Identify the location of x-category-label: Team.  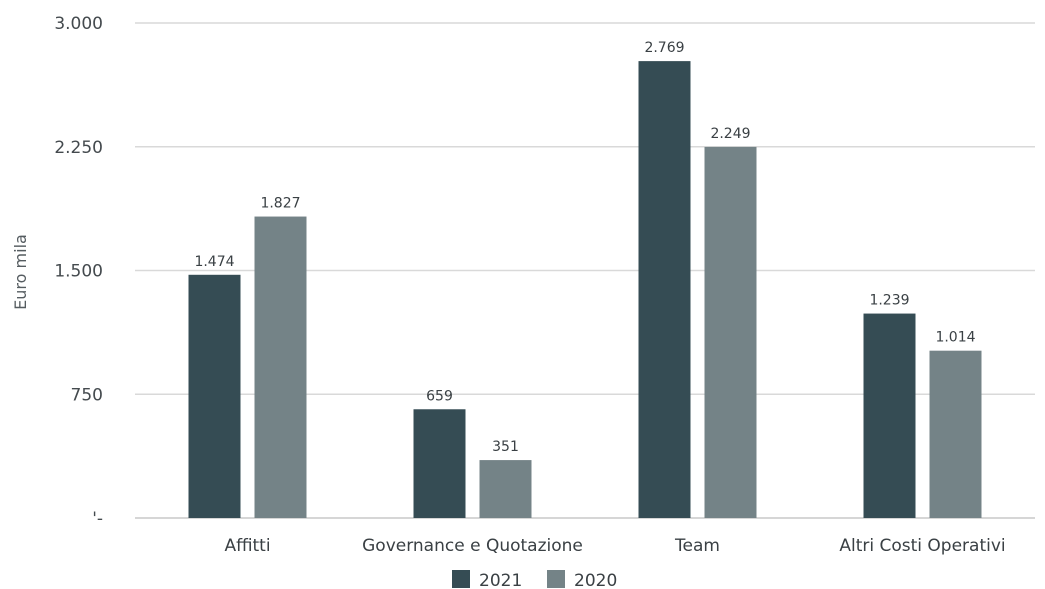
(697, 546).